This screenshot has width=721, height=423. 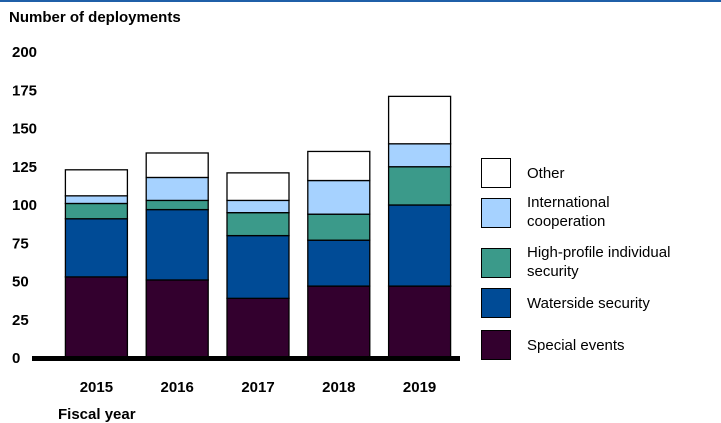 What do you see at coordinates (546, 173) in the screenshot?
I see `legend-label-line: Other` at bounding box center [546, 173].